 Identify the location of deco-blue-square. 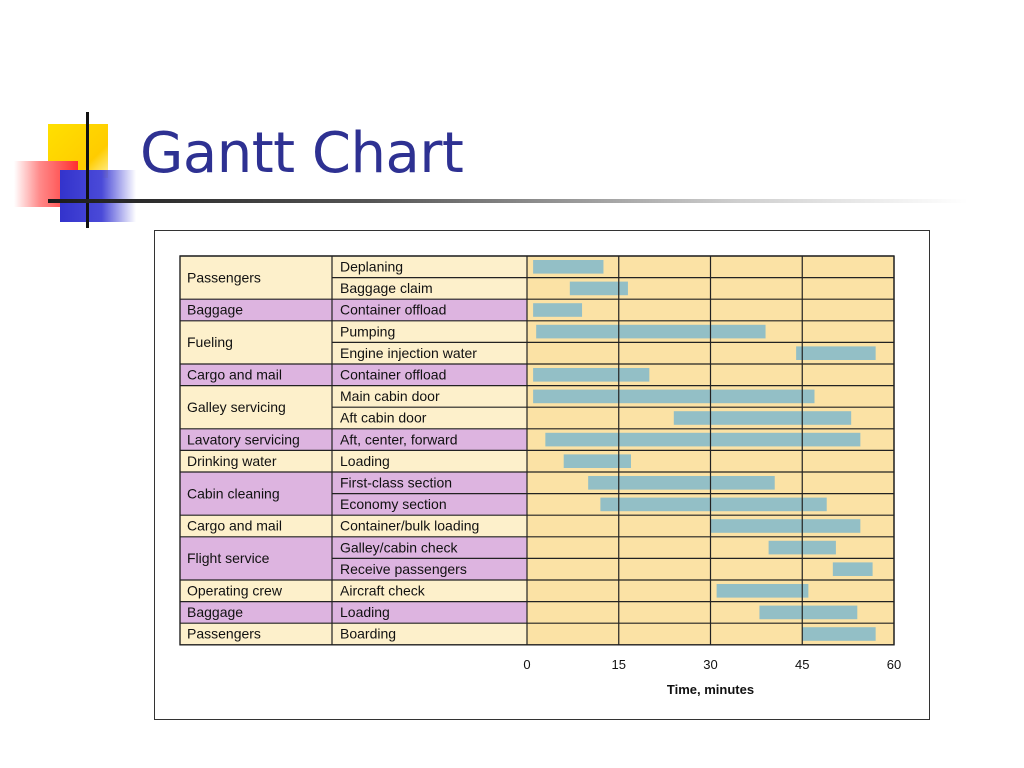
(98, 196).